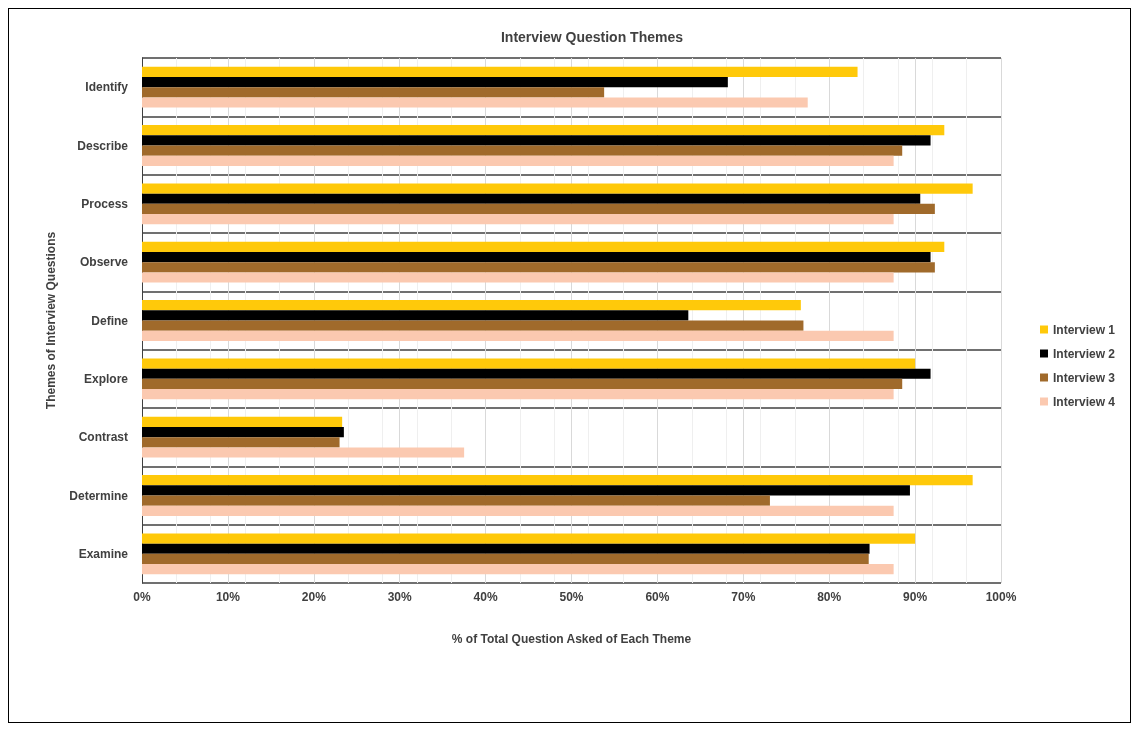  What do you see at coordinates (915, 597) in the screenshot?
I see `x-tick-label: 90%` at bounding box center [915, 597].